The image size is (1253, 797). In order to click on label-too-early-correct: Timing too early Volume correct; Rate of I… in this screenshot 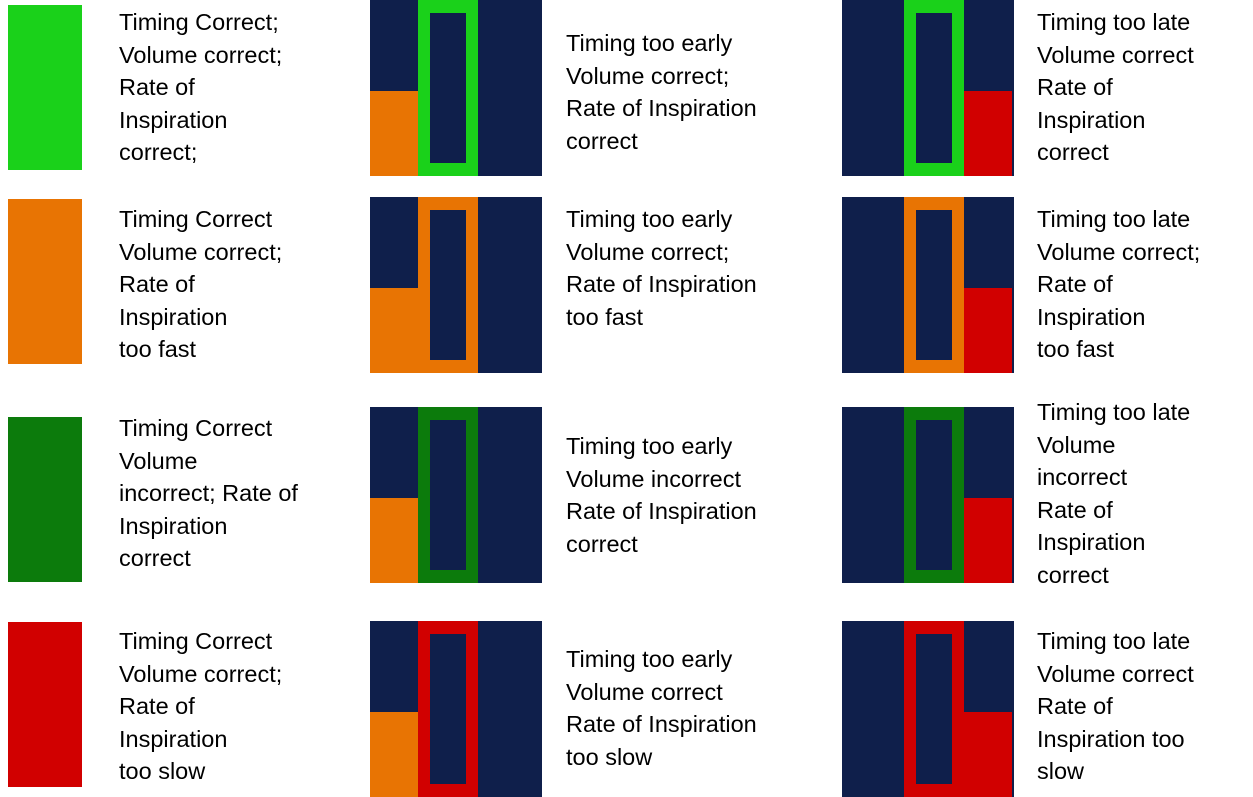, I will do `click(661, 92)`.